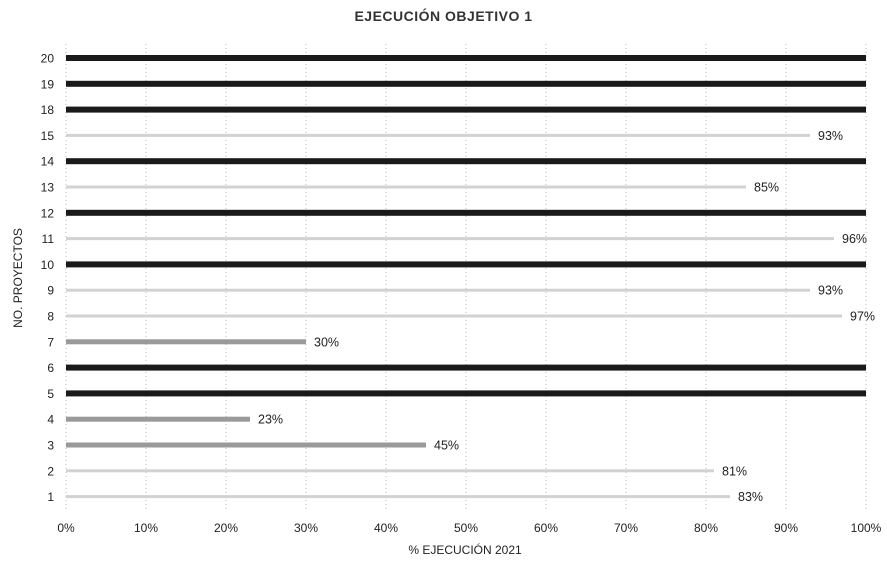 The image size is (887, 569). What do you see at coordinates (766, 188) in the screenshot?
I see `data-label-13: 85%` at bounding box center [766, 188].